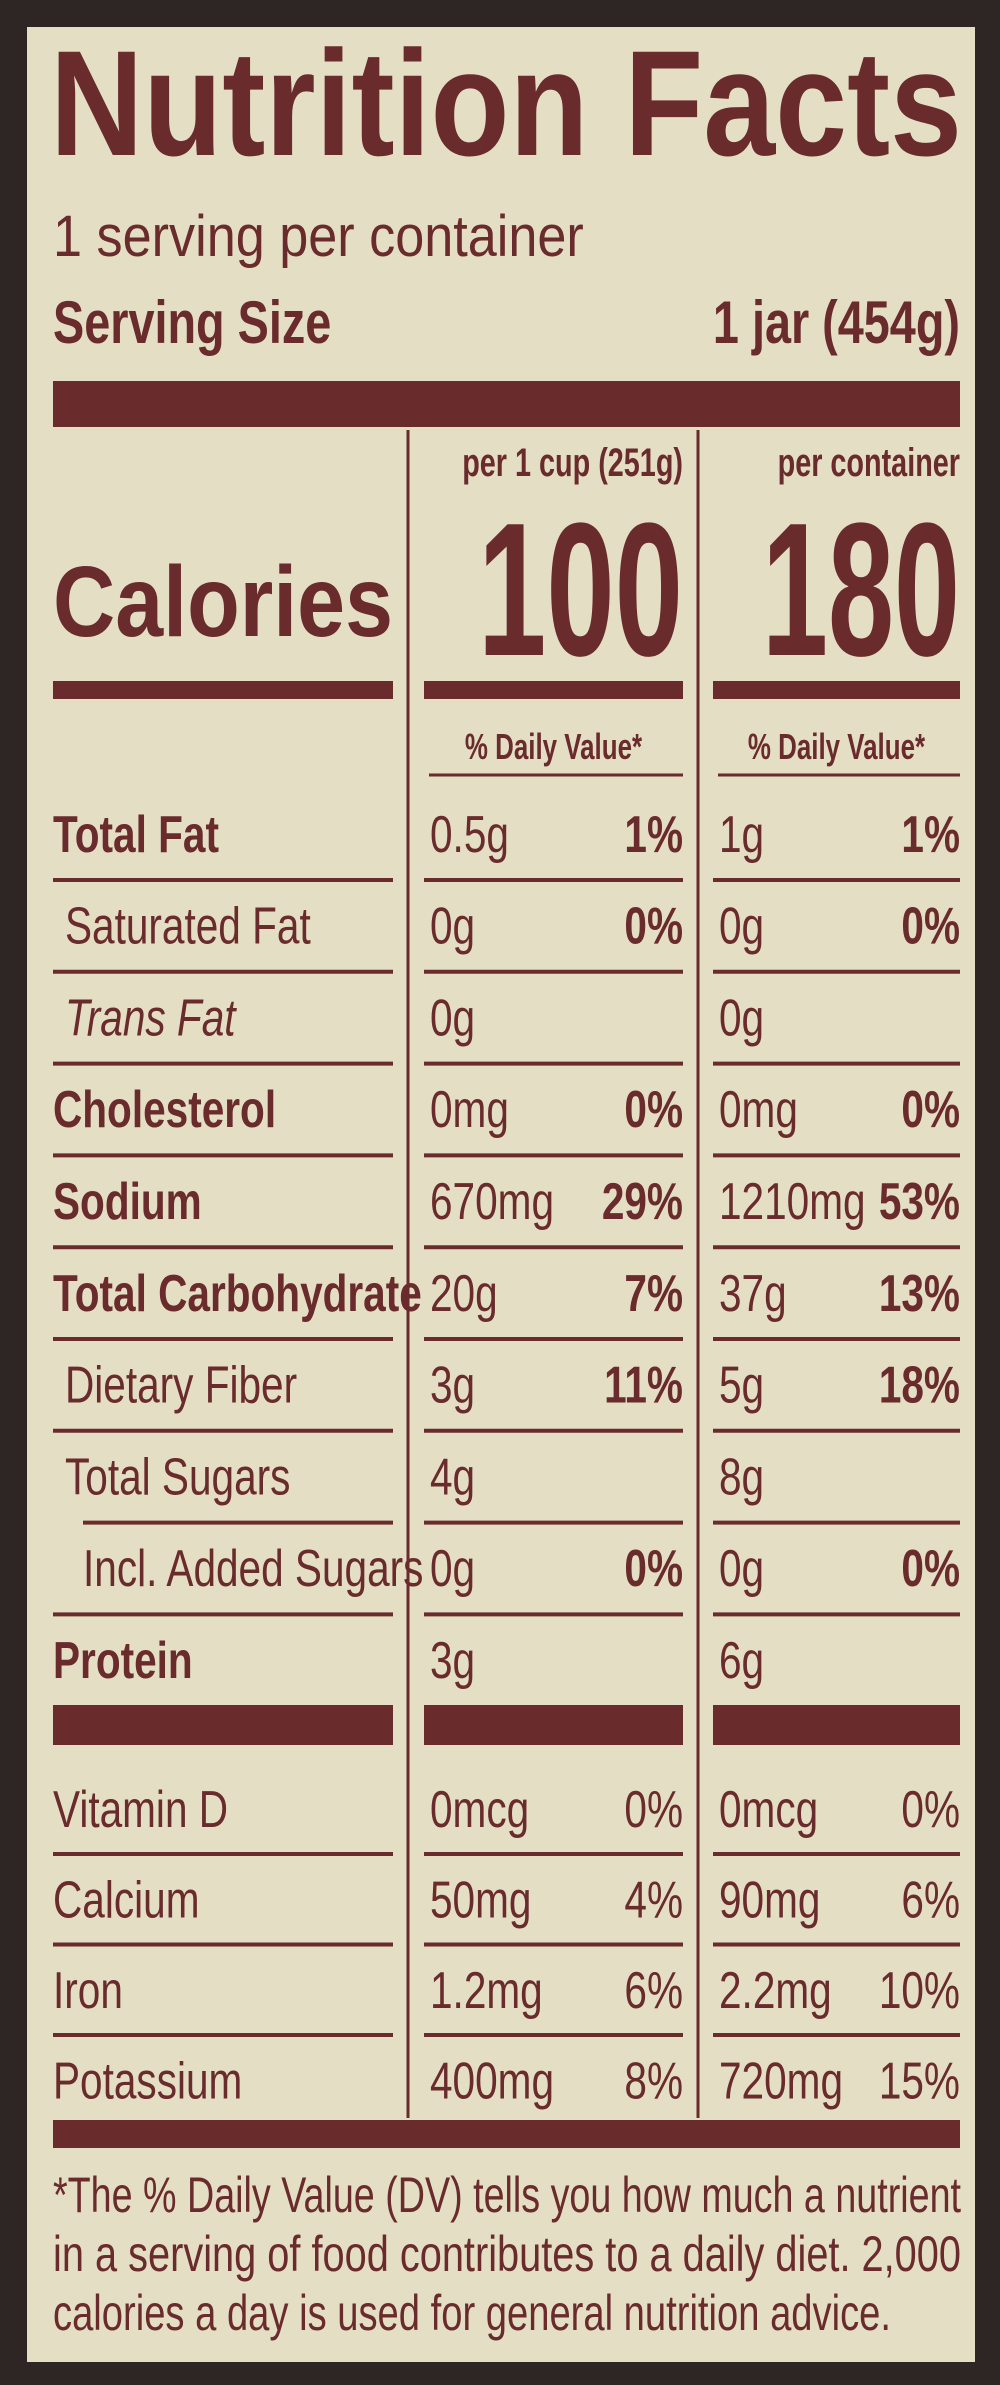 This screenshot has width=1000, height=2385. Describe the element at coordinates (506, 103) in the screenshot. I see `title: Nutrition Facts` at that location.